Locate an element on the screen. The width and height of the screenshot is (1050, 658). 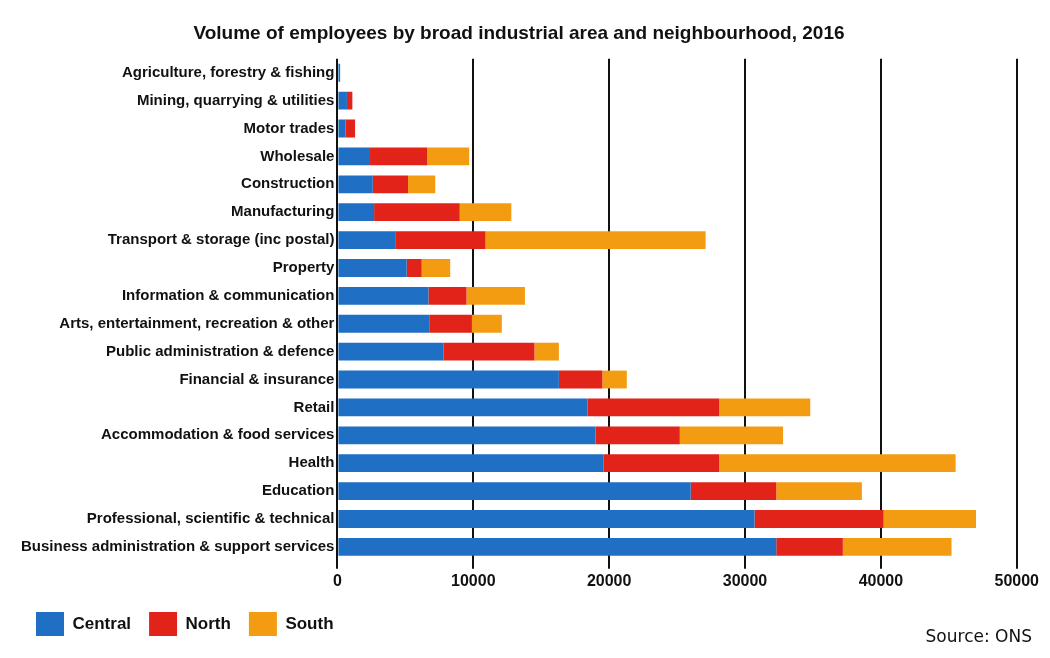
y-tick-label: Business administration & support services is located at coordinates (177, 545).